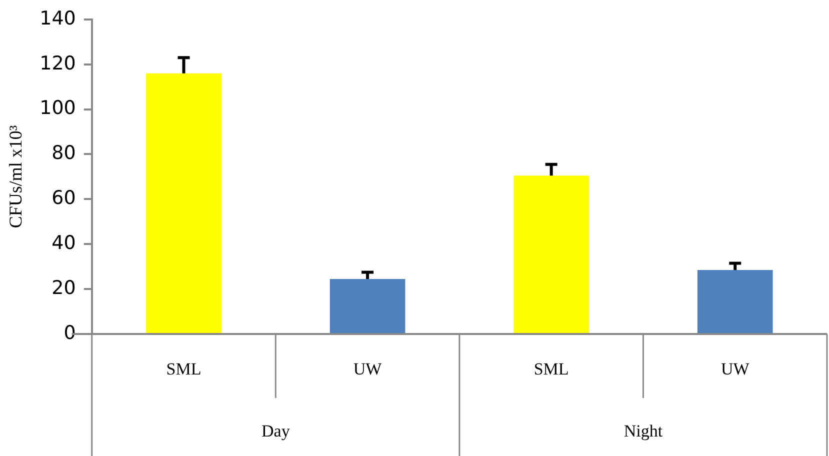 This screenshot has height=456, width=829. I want to click on y-tick-label: 40, so click(64, 243).